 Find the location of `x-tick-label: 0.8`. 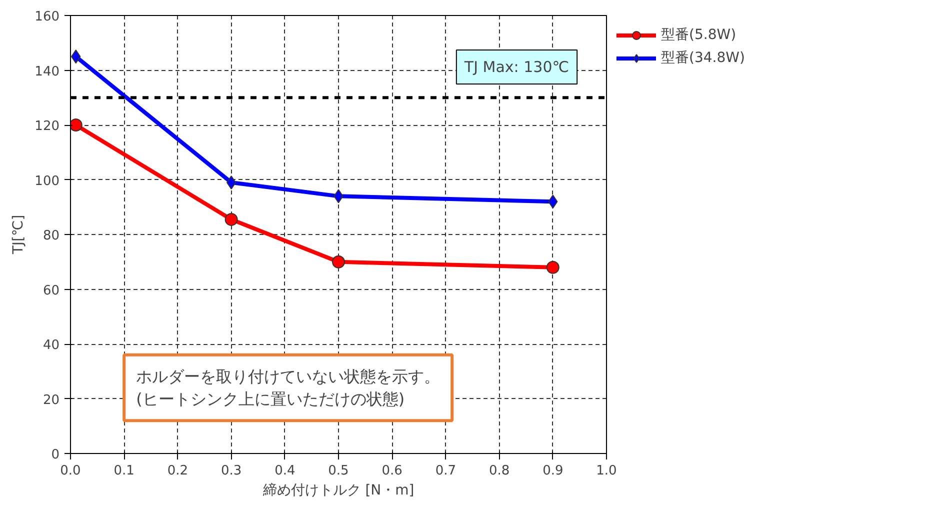

x-tick-label: 0.8 is located at coordinates (499, 471).